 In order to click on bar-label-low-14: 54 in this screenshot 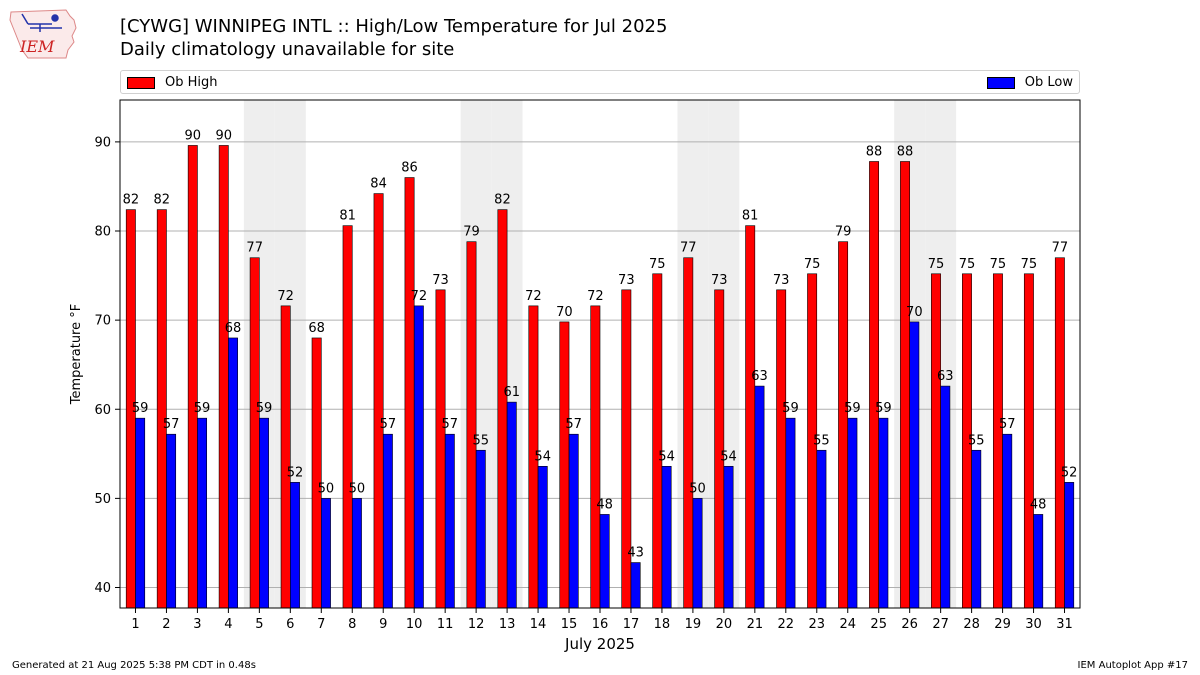, I will do `click(542, 456)`.